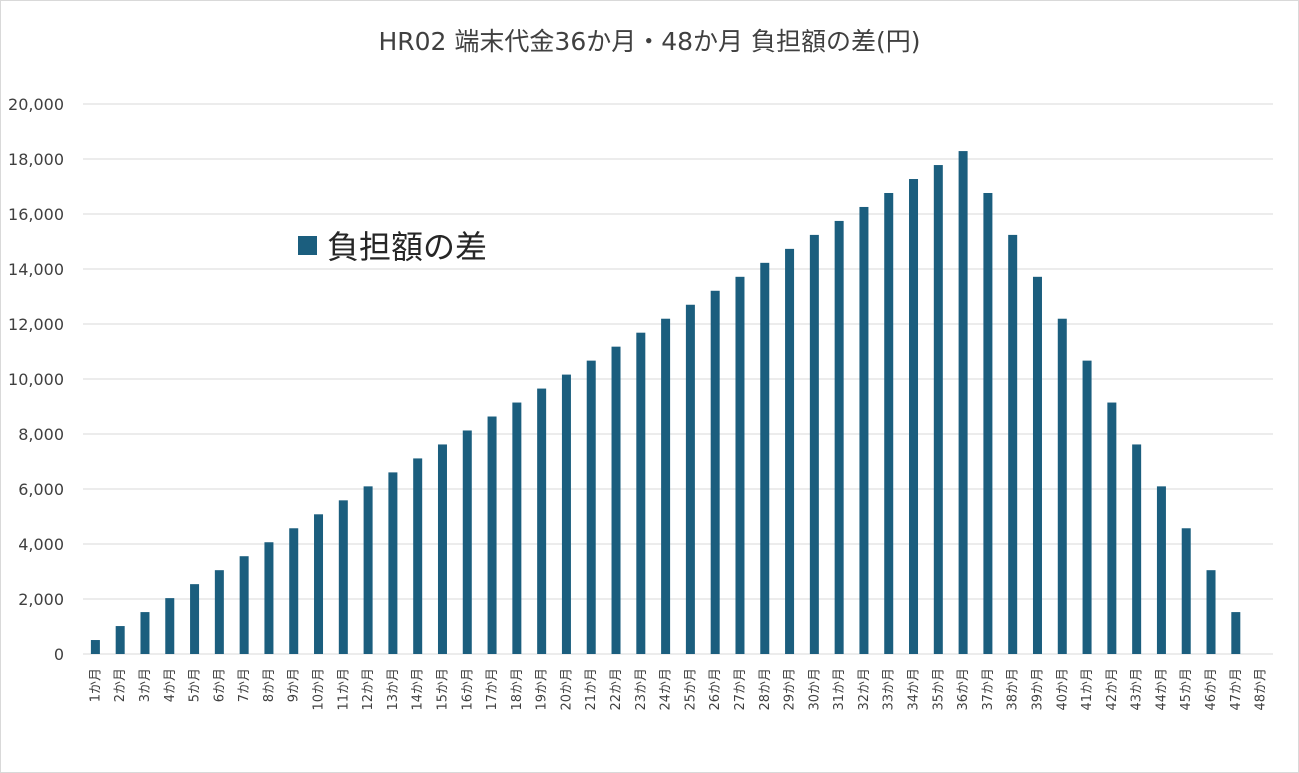  Describe the element at coordinates (269, 685) in the screenshot. I see `x-tick-label: 8か月` at that location.